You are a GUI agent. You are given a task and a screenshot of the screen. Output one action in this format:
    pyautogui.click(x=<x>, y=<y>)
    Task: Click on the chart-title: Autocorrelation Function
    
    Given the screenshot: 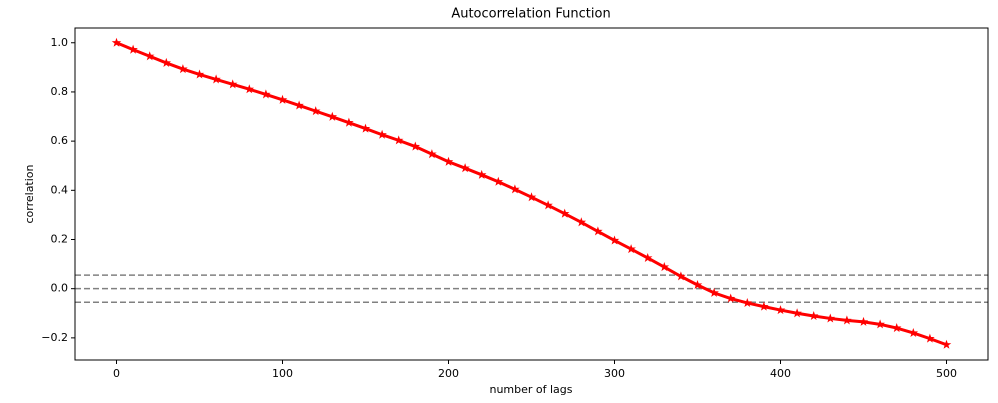 What is the action you would take?
    pyautogui.click(x=530, y=14)
    